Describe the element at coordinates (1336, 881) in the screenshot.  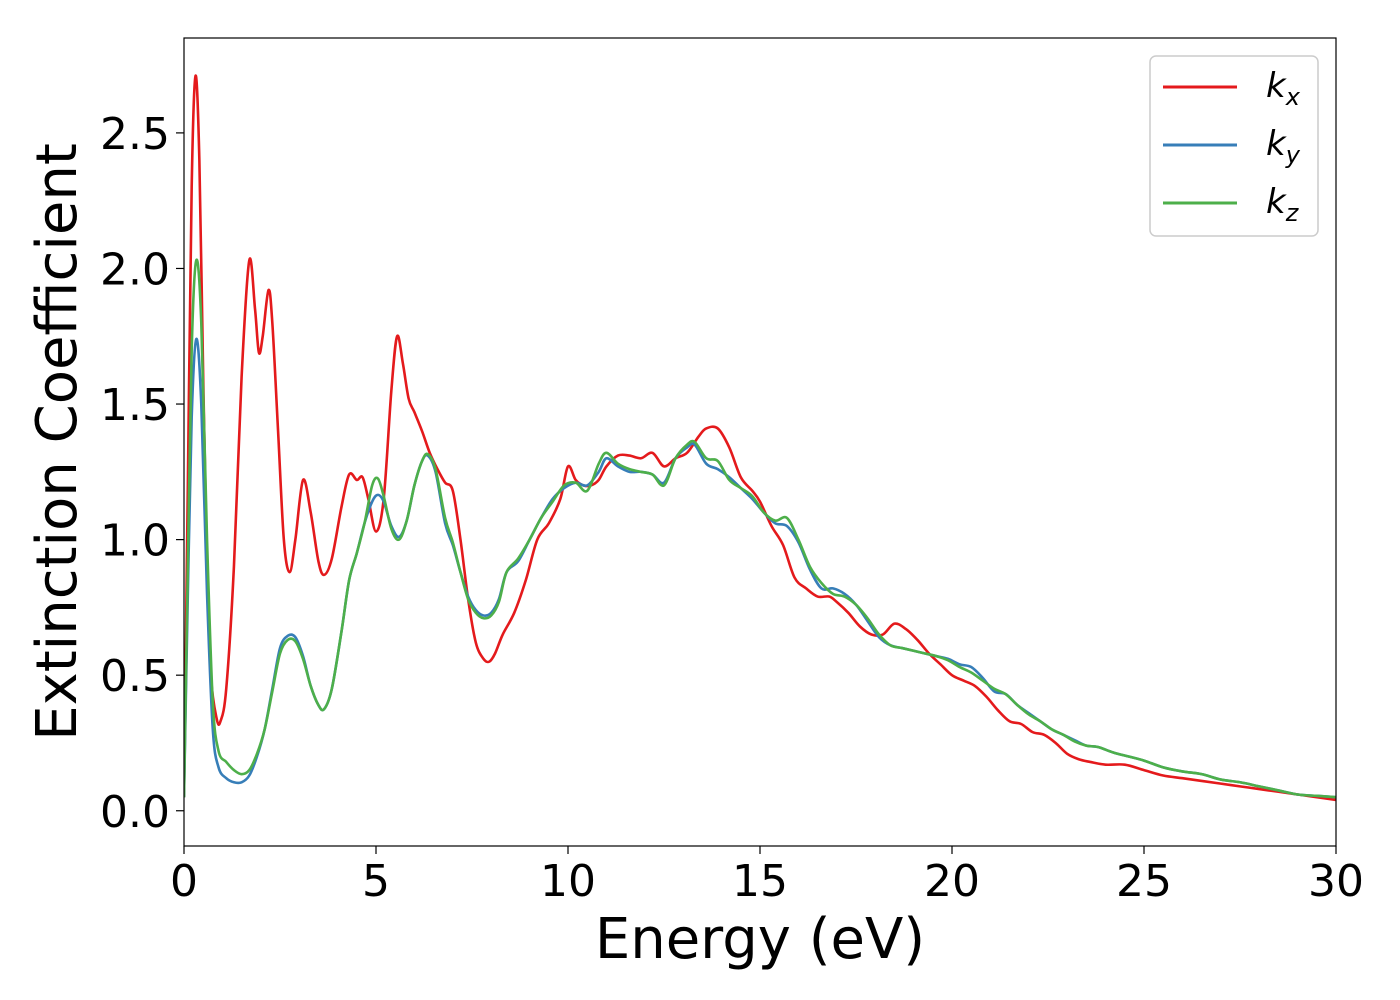
I see `x-tick-label: 30` at that location.